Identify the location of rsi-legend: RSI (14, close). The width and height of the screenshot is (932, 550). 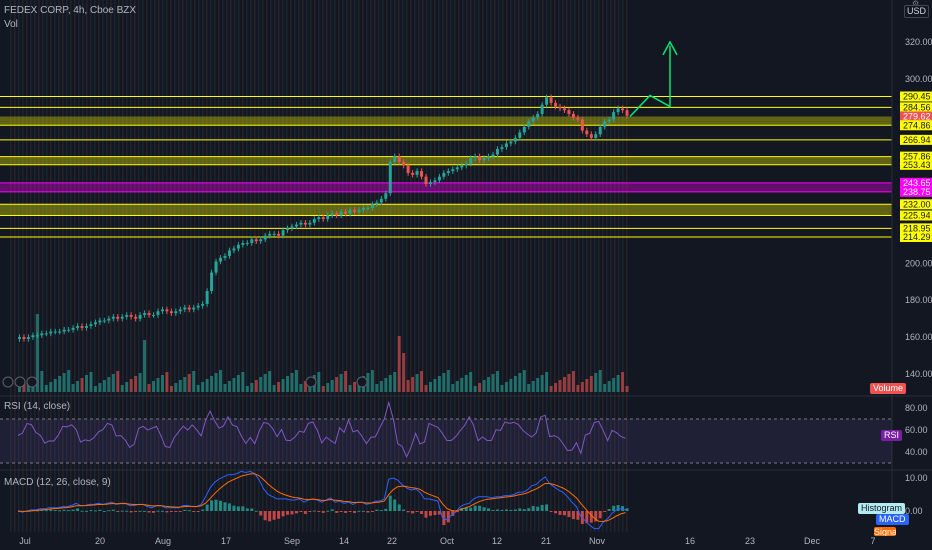
(37, 406).